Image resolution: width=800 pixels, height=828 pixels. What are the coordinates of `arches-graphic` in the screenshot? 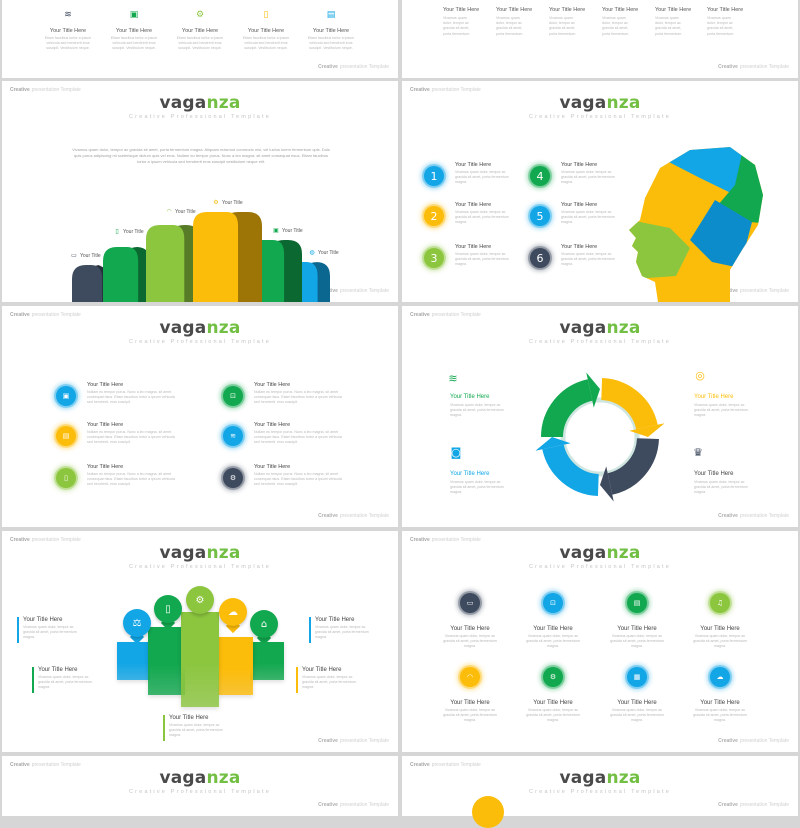 It's located at (201, 257).